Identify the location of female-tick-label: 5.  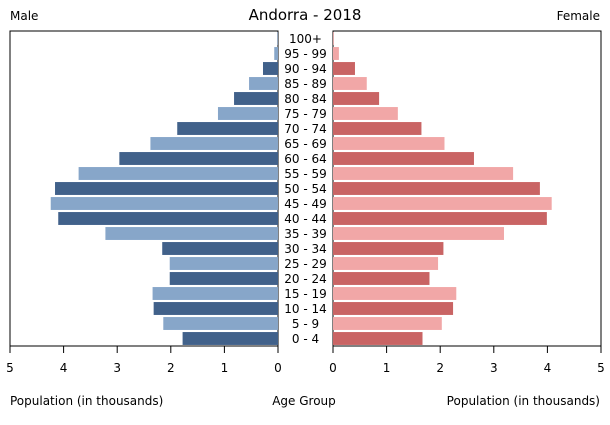
(601, 368).